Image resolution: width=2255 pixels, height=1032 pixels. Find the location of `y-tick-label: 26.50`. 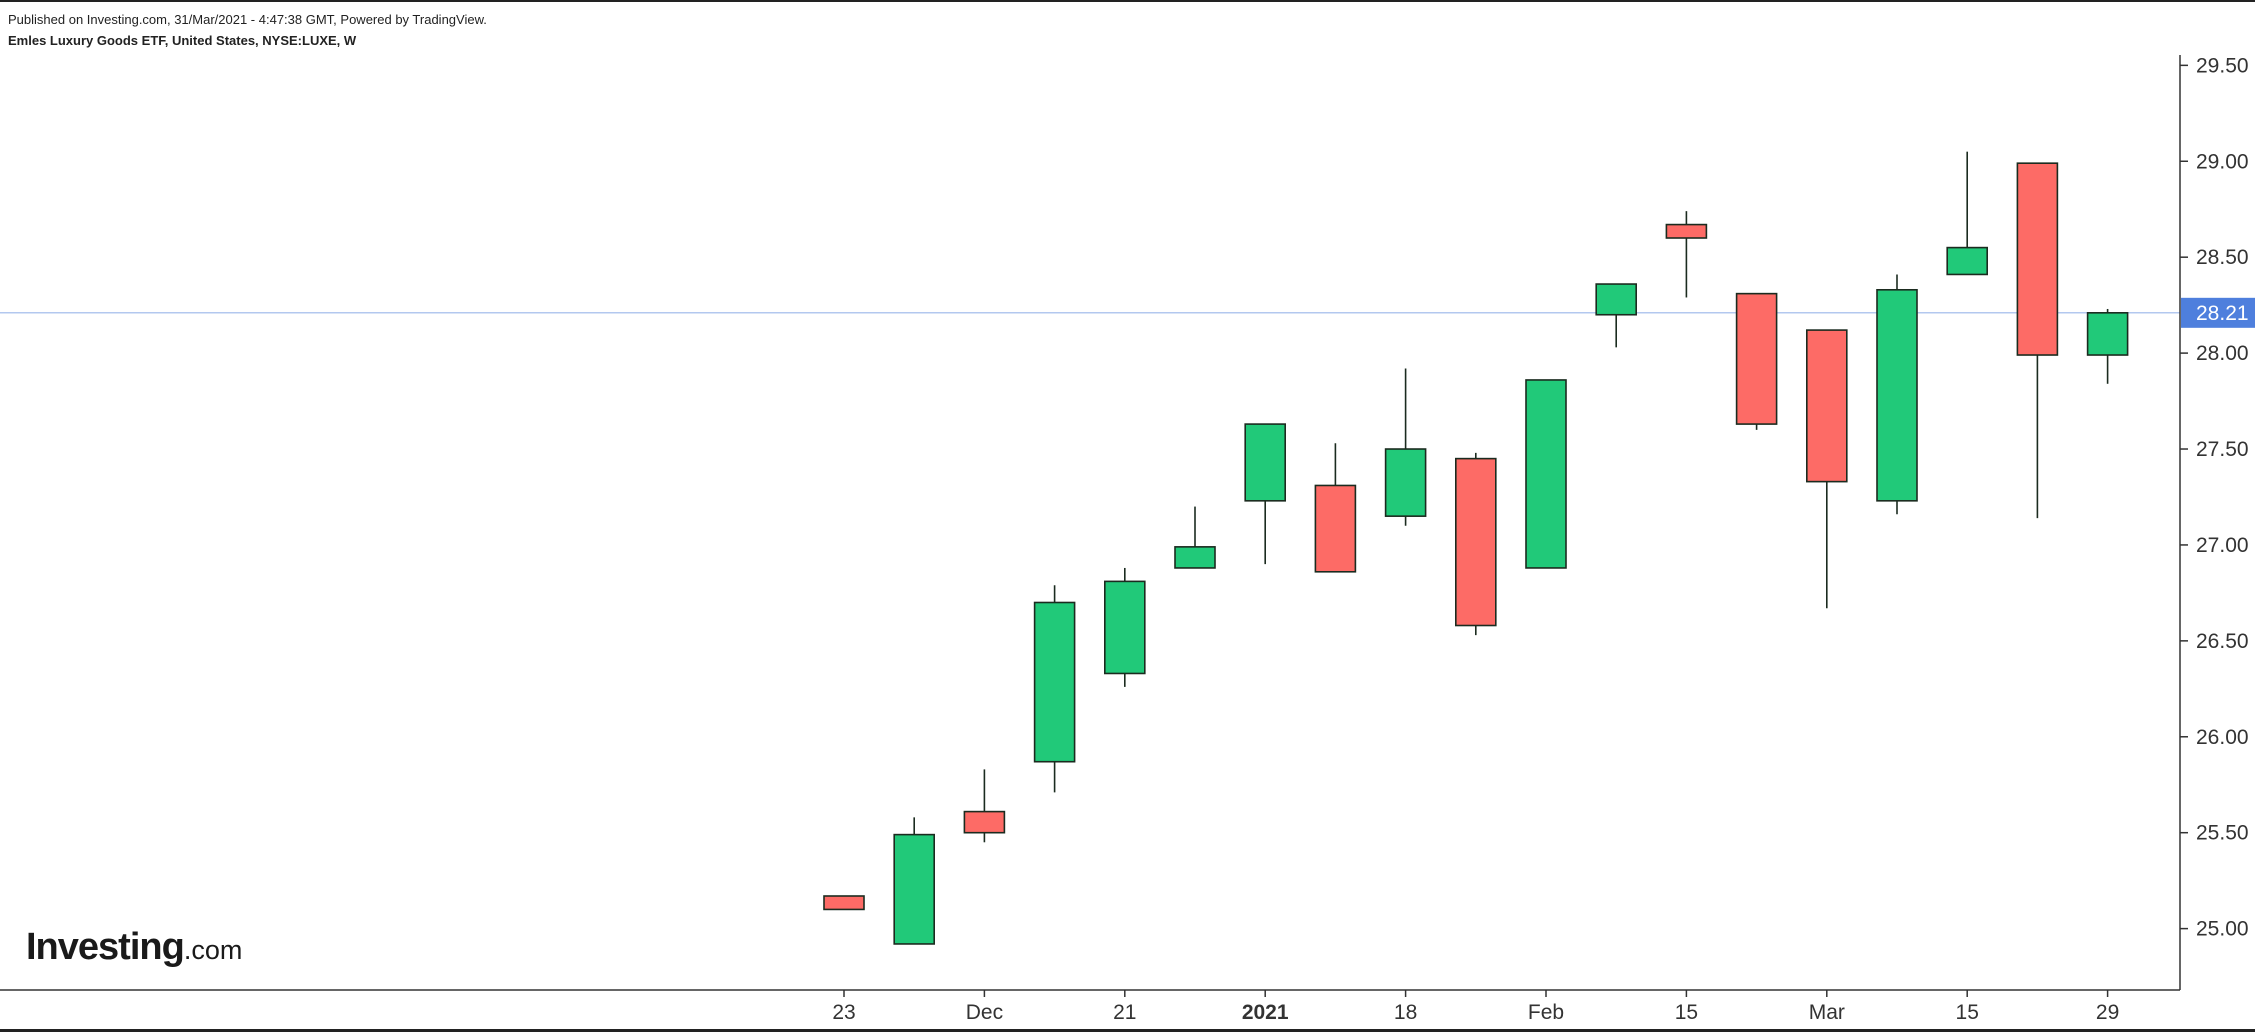

y-tick-label: 26.50 is located at coordinates (2222, 641).